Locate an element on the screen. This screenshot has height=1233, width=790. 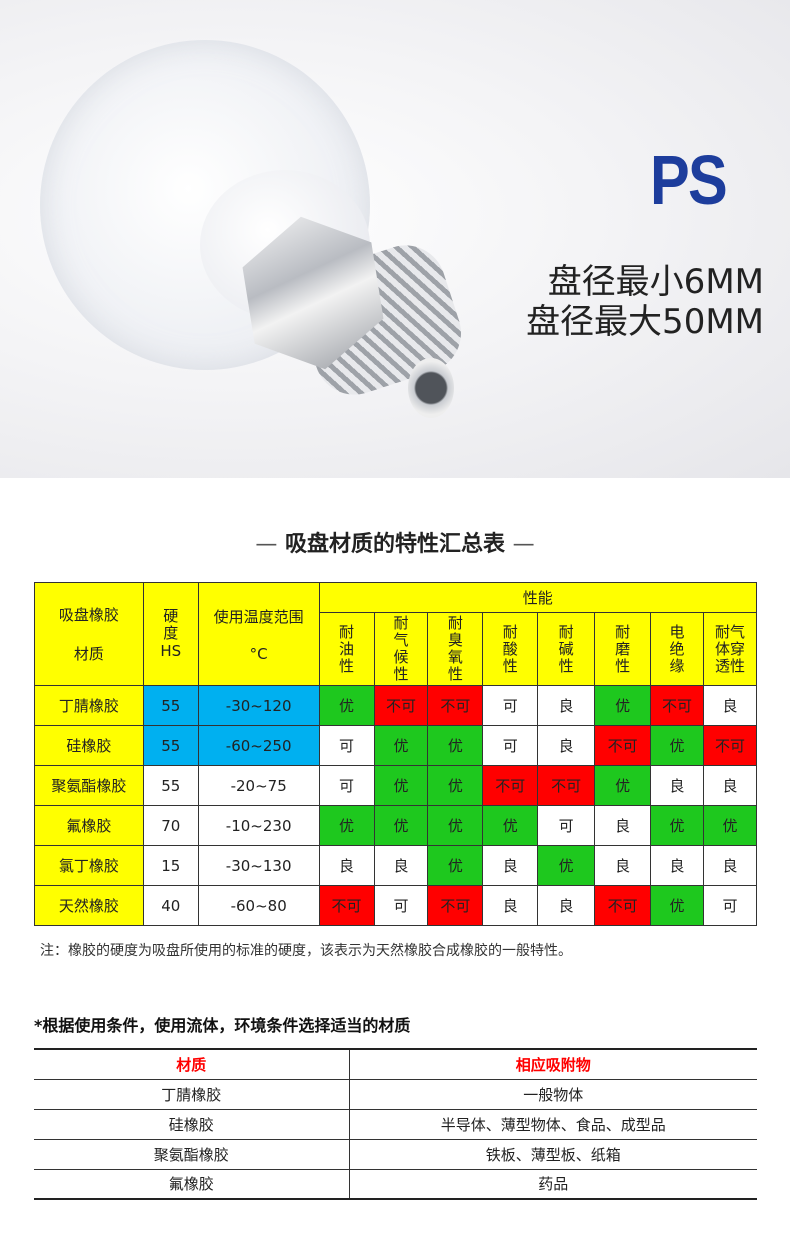
material-name: 丁腈橡胶 is located at coordinates (89, 705).